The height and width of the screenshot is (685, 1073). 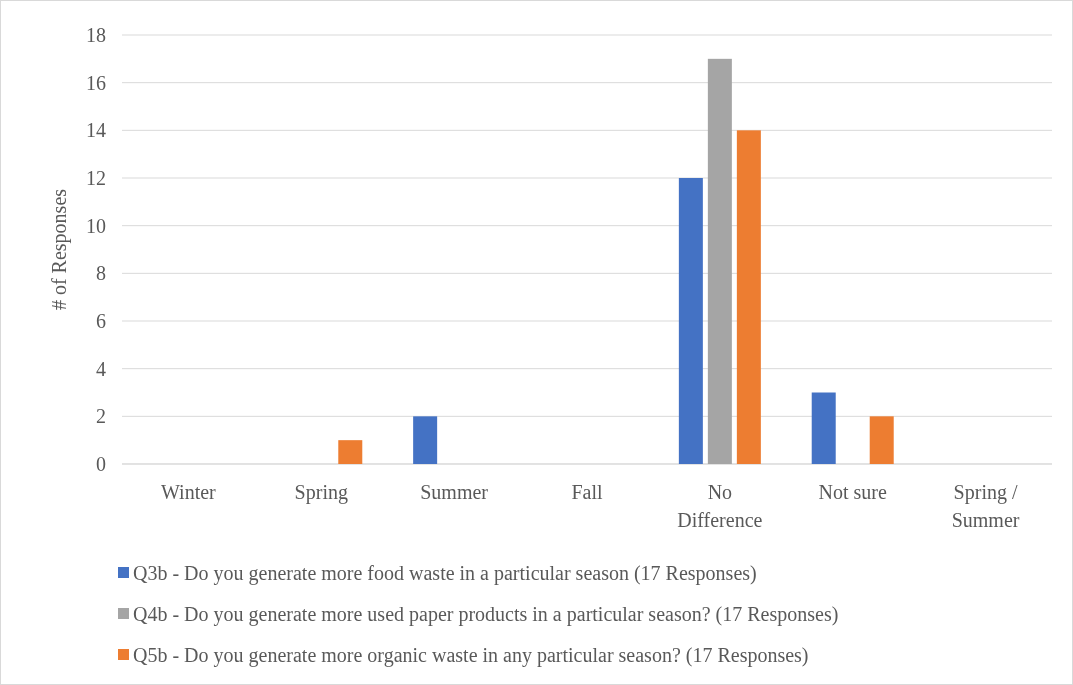 I want to click on legend-label: Q3b - Do you generate more food waste in a particular season (17 Responses), so click(x=445, y=573).